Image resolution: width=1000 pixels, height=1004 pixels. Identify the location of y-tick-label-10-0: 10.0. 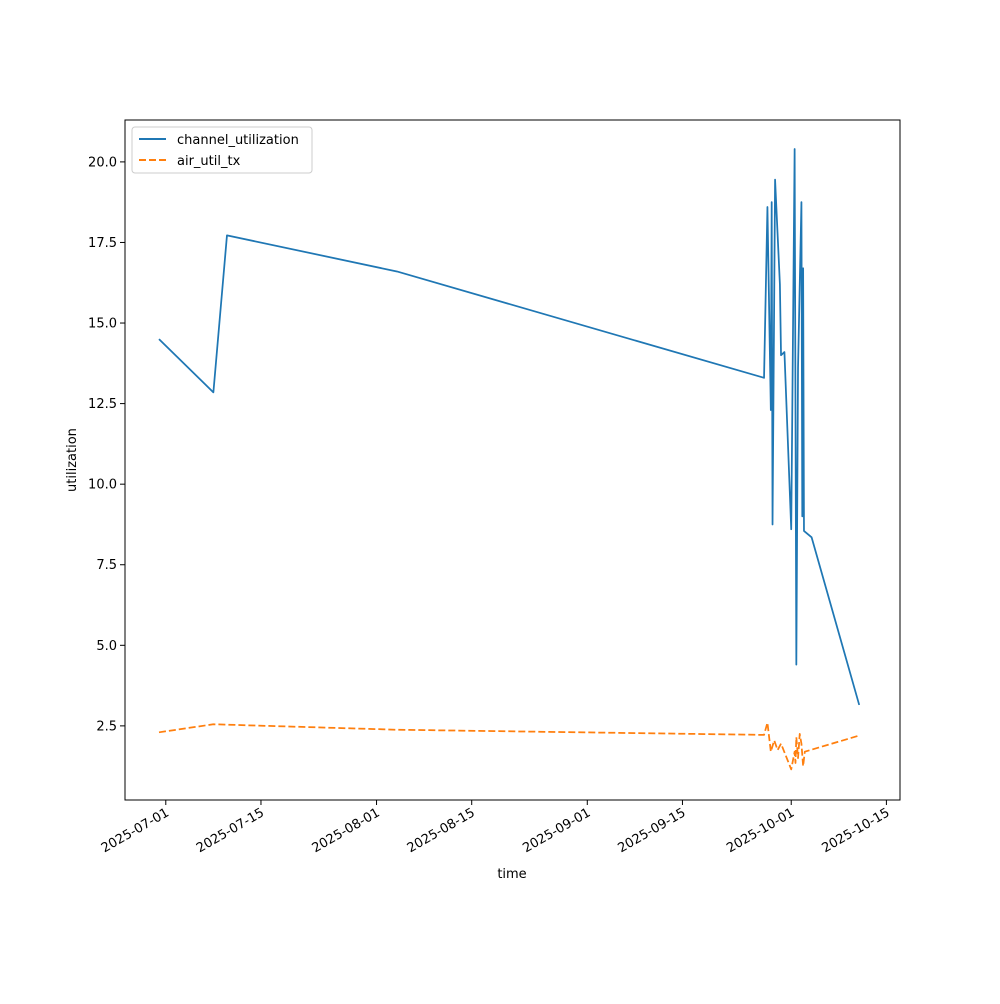
(102, 485).